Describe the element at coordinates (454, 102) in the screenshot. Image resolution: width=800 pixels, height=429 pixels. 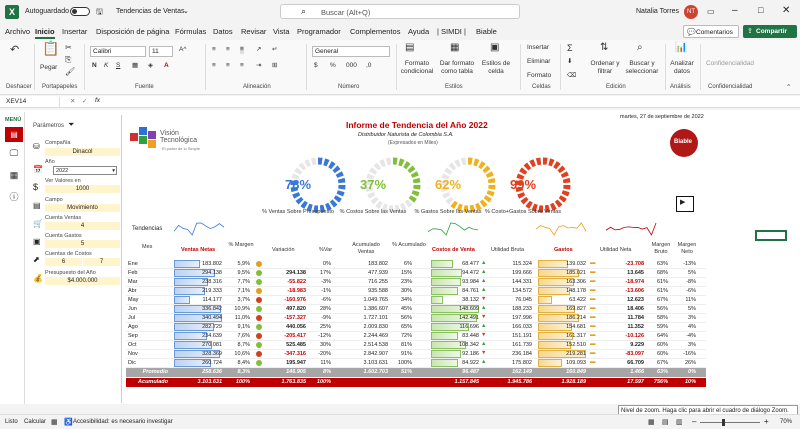
I see `formula-input` at that location.